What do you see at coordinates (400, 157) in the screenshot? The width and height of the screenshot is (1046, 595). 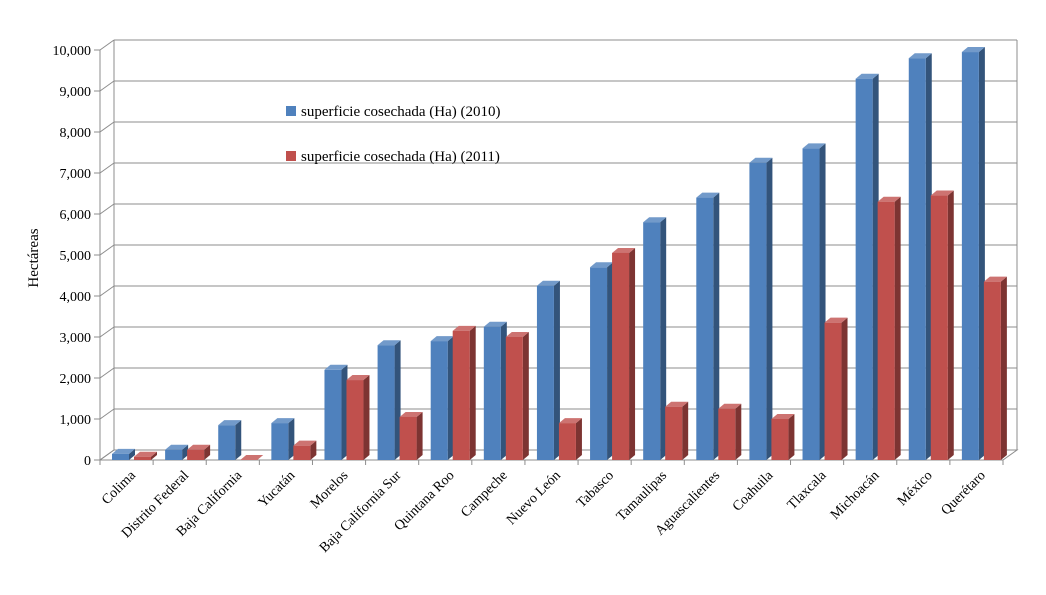 I see `legend-label-2011: superficie cosechada (Ha) (2011)` at bounding box center [400, 157].